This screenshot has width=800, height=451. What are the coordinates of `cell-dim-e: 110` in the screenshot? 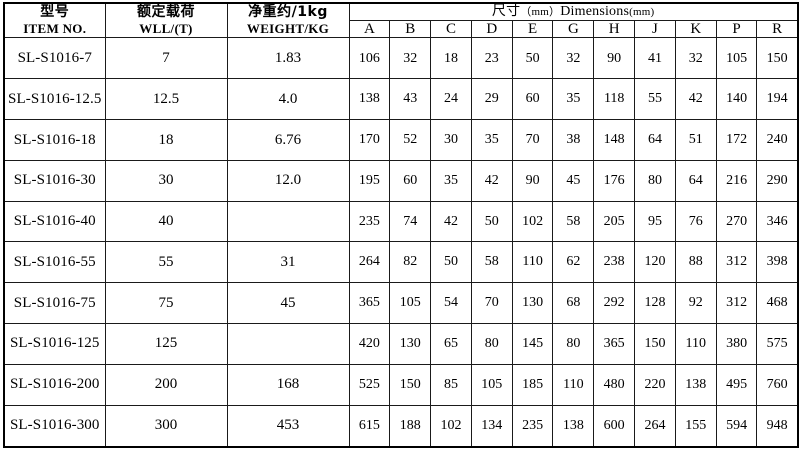 It's located at (532, 262).